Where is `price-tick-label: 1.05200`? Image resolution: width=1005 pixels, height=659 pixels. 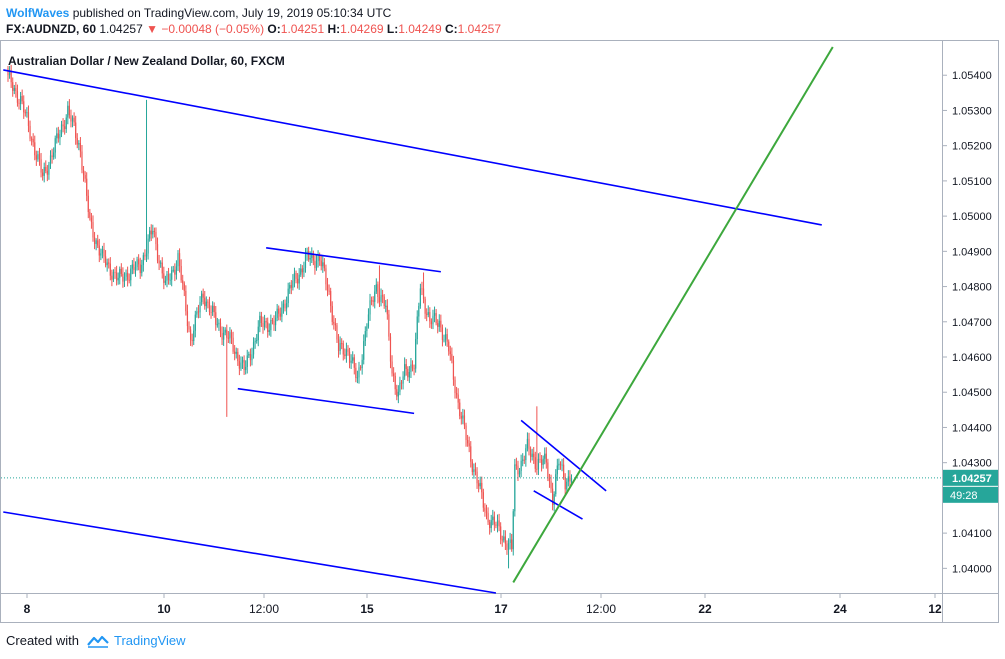
price-tick-label: 1.05200 is located at coordinates (972, 147).